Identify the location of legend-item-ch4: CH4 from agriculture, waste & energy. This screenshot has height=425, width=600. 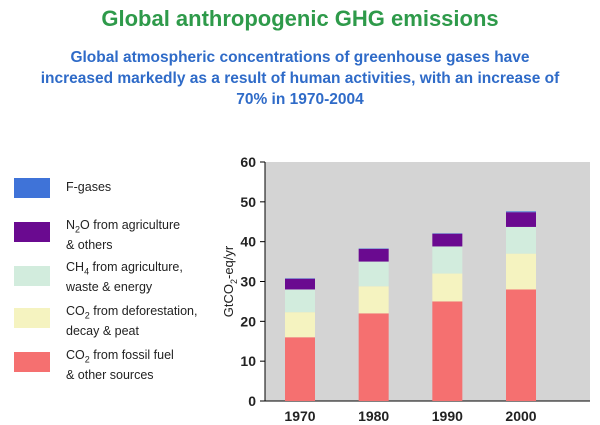
(122, 280).